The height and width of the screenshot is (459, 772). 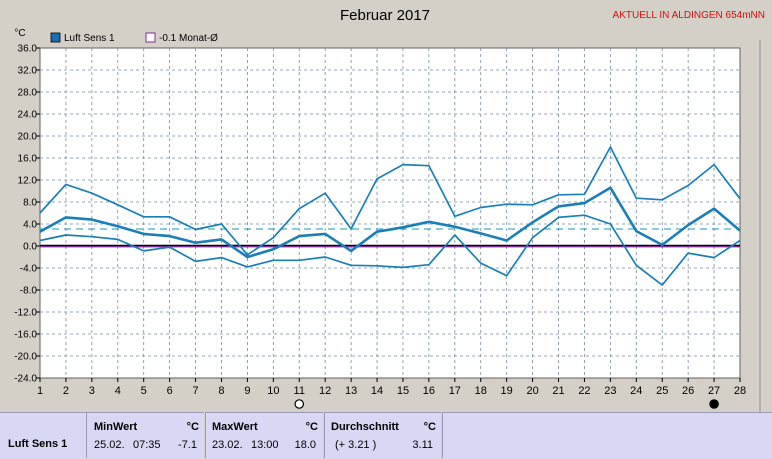 What do you see at coordinates (40, 391) in the screenshot?
I see `x-tick-label: 1` at bounding box center [40, 391].